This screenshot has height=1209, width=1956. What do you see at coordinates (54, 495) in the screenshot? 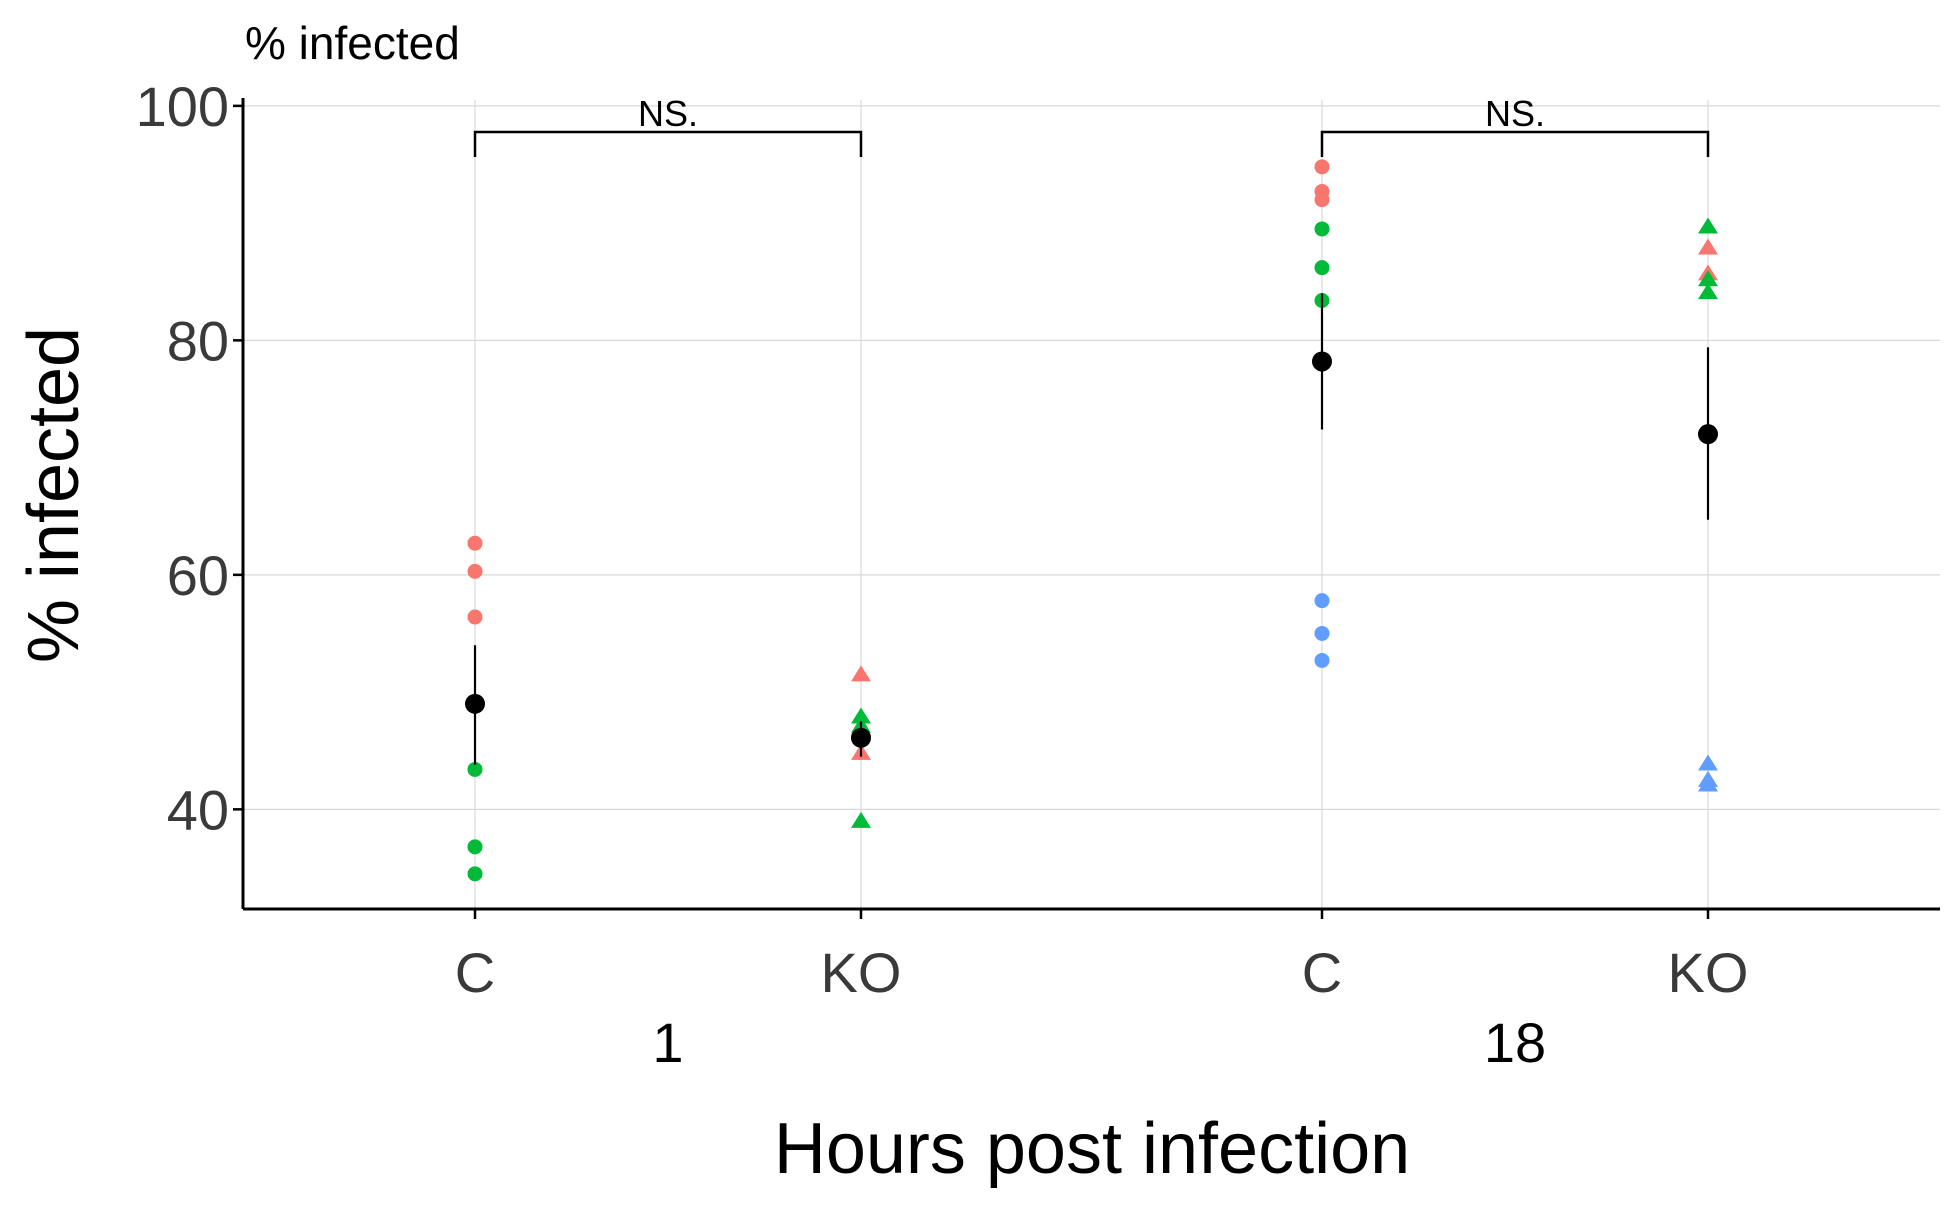
I see `y-axis-label: % infected` at bounding box center [54, 495].